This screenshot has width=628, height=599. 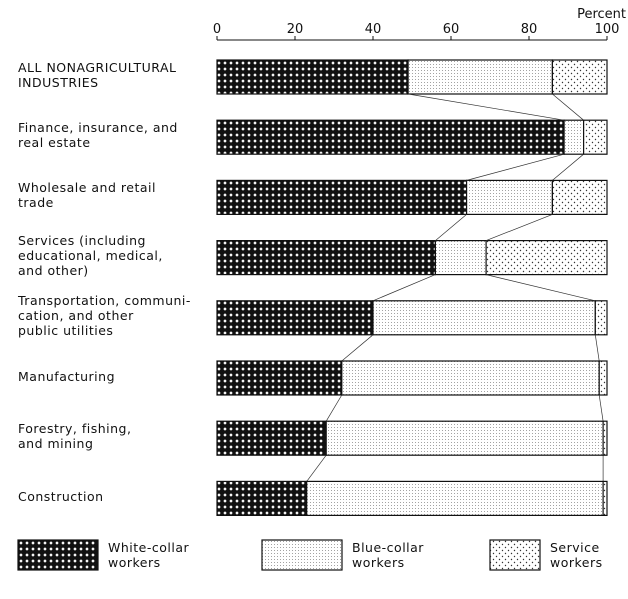 I want to click on x-tick-label: 100, so click(x=607, y=29).